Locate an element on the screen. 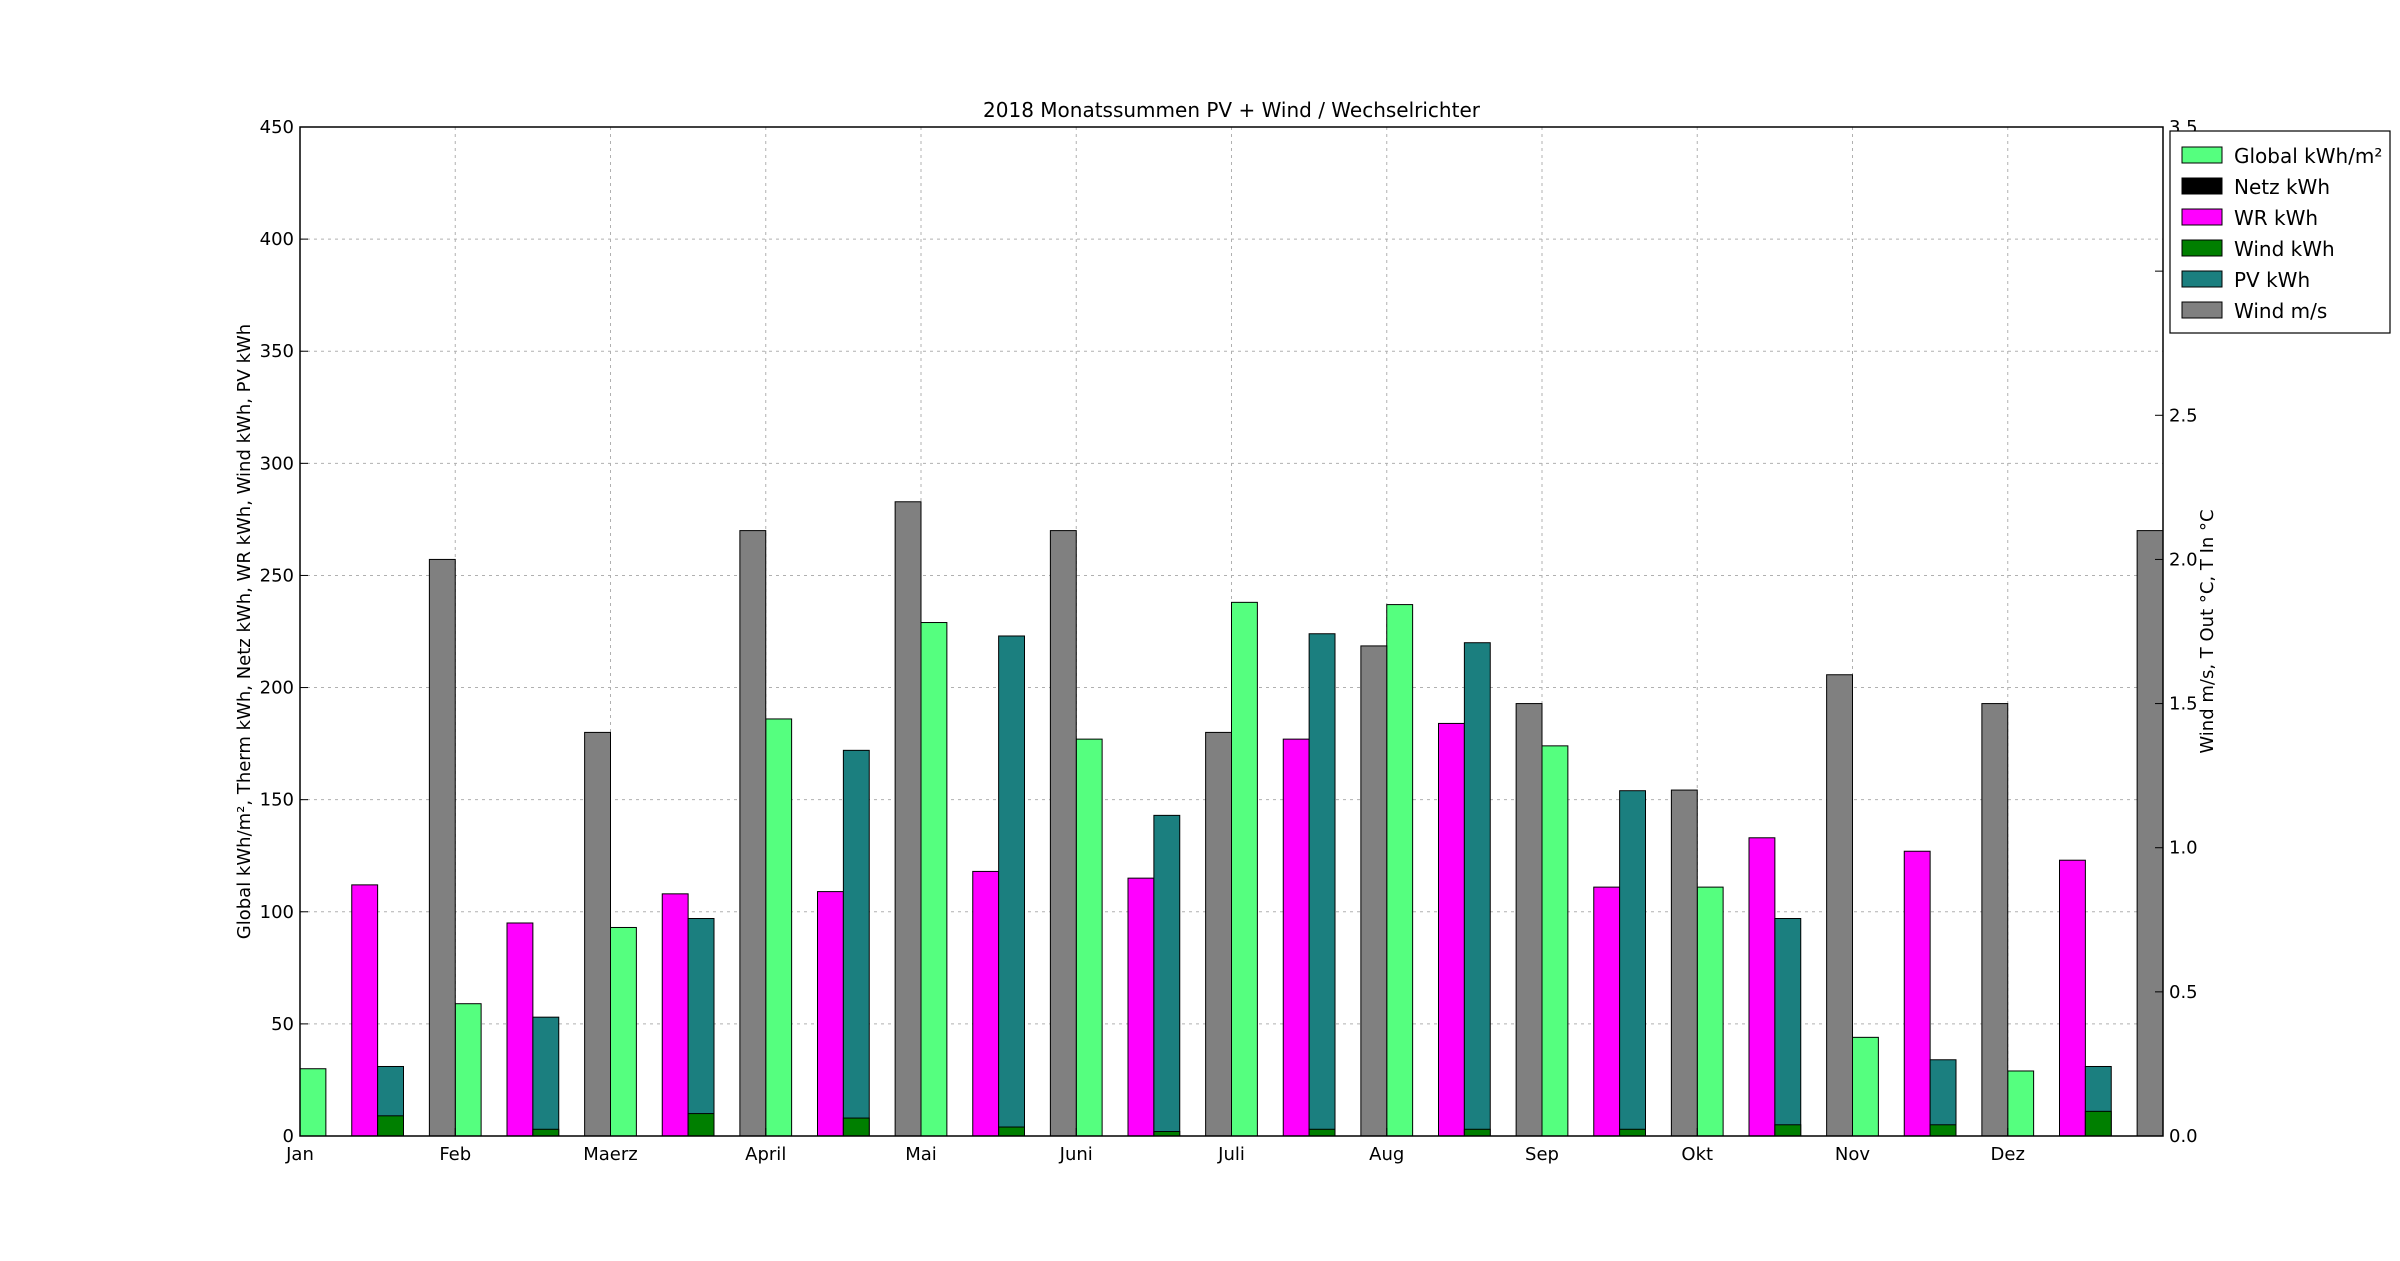  legend-label: Wind m/s is located at coordinates (2280, 311).